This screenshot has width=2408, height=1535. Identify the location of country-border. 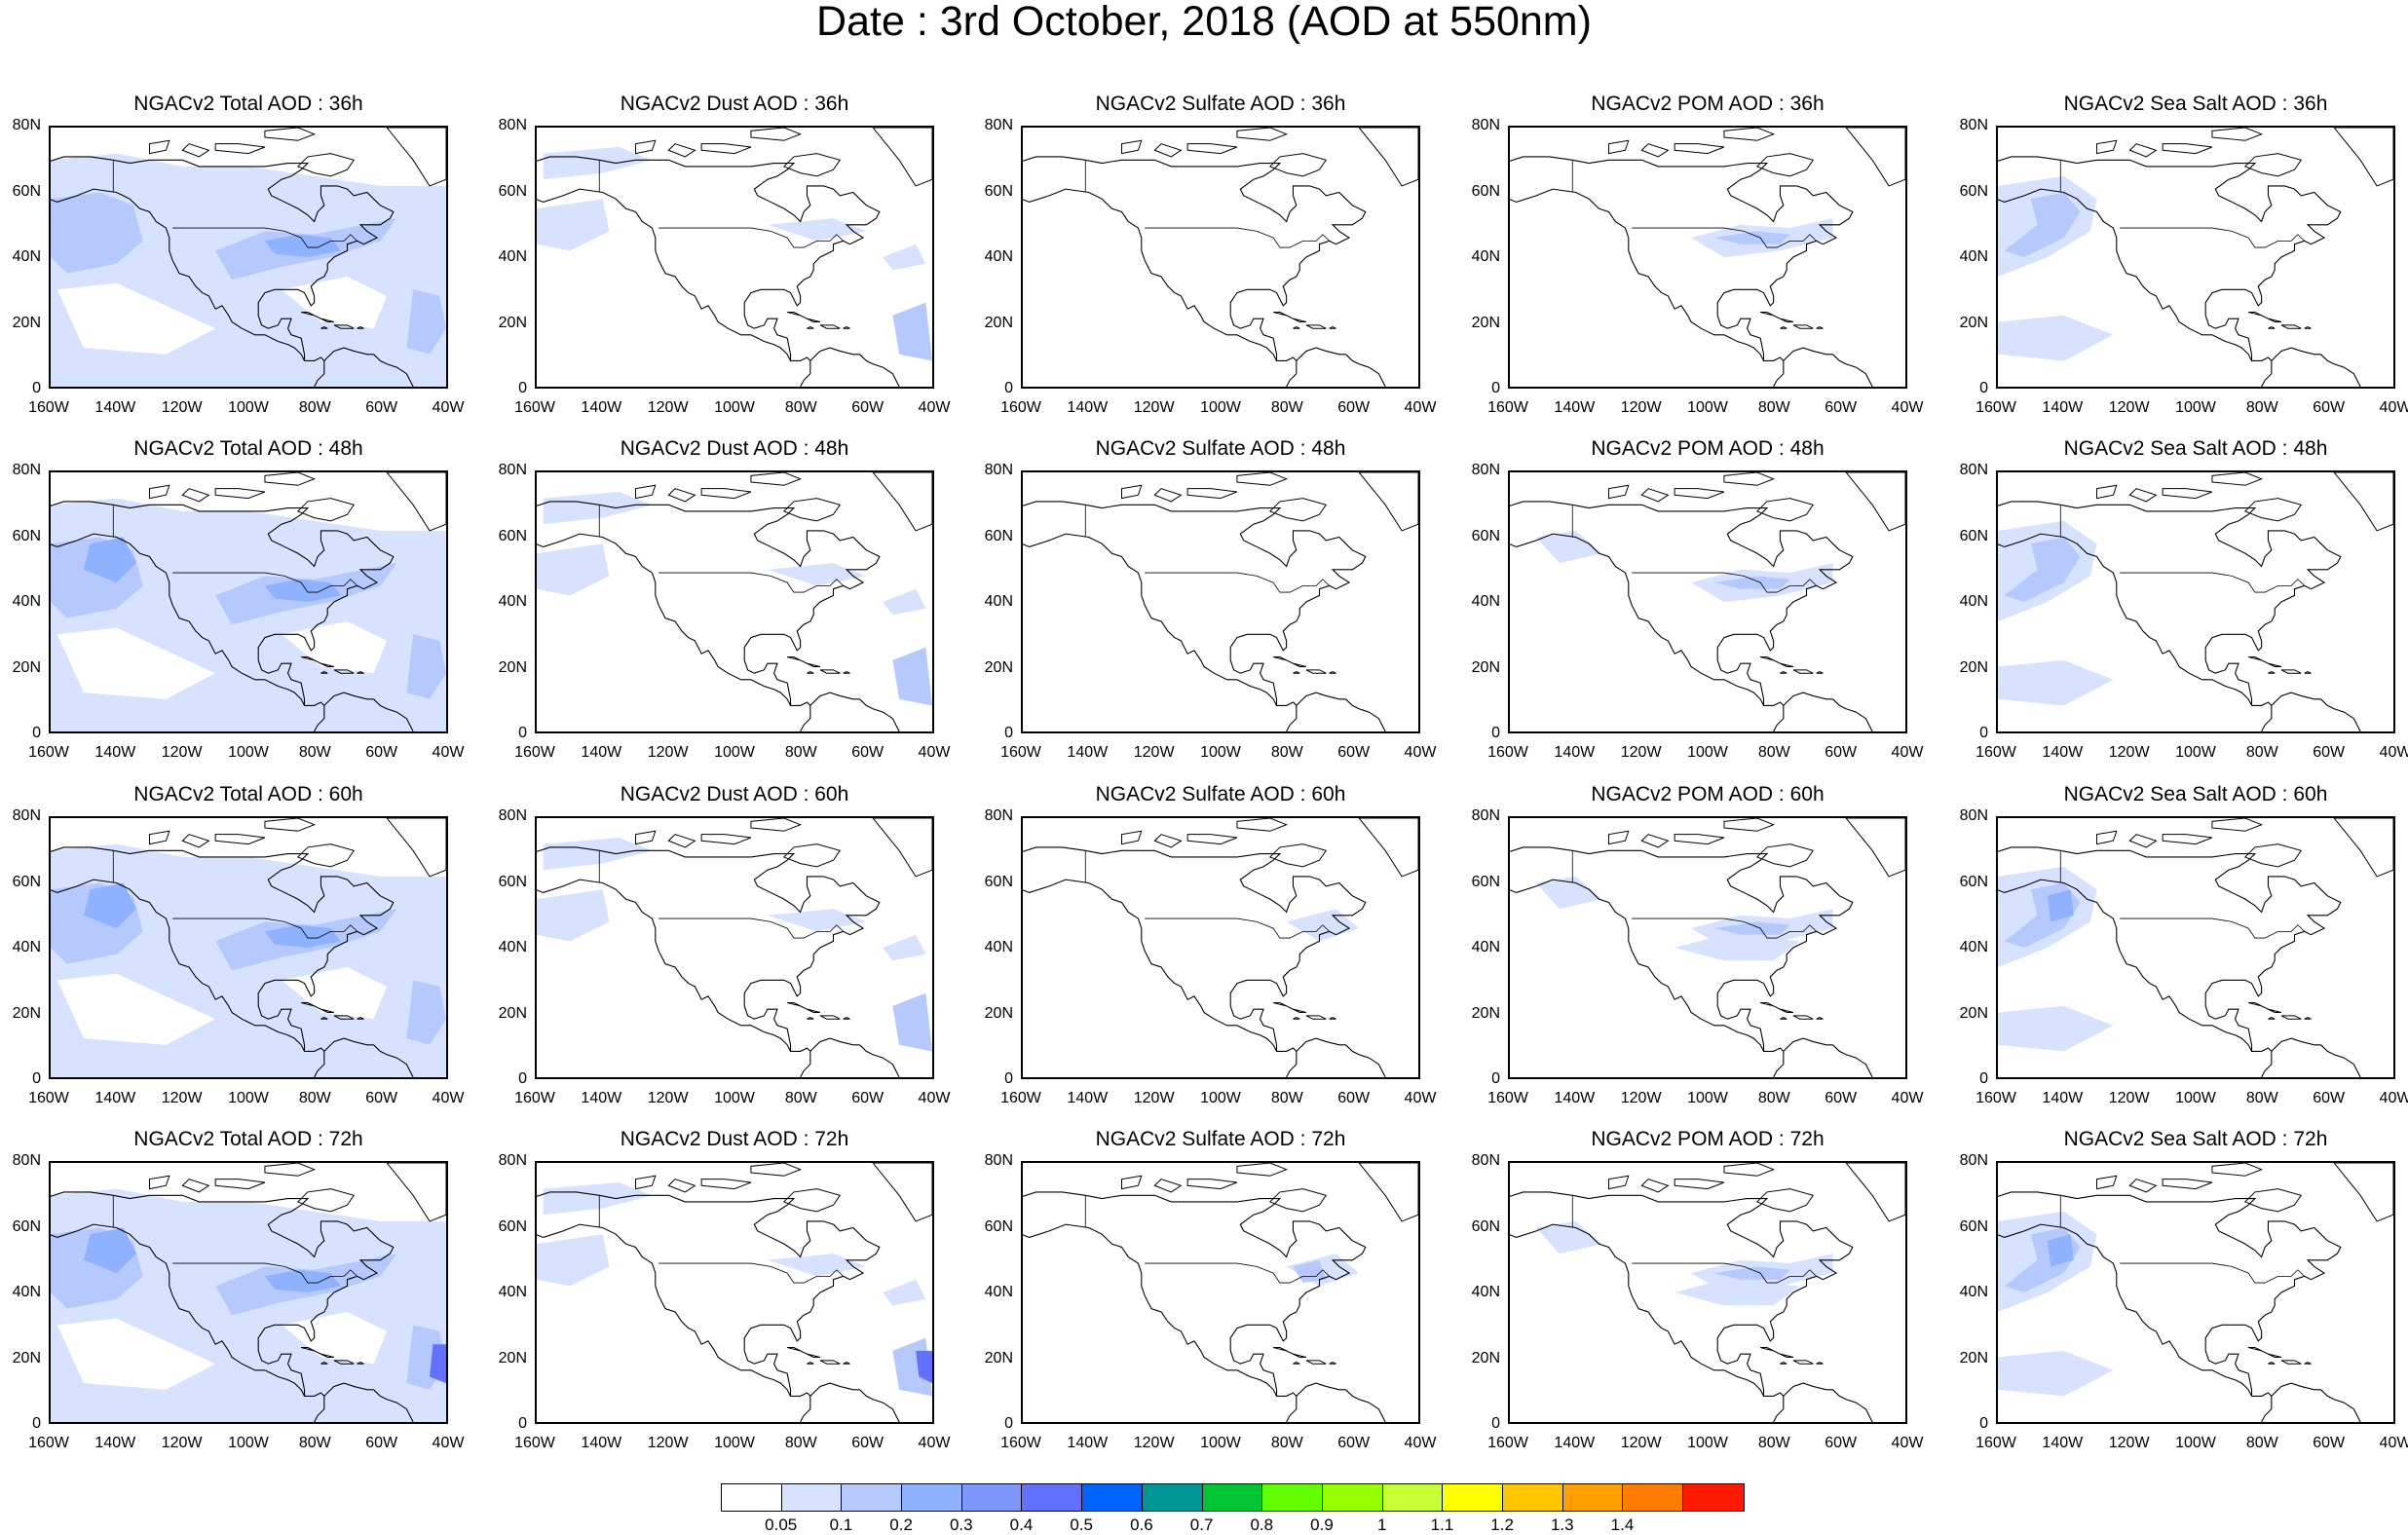
(1724, 1273).